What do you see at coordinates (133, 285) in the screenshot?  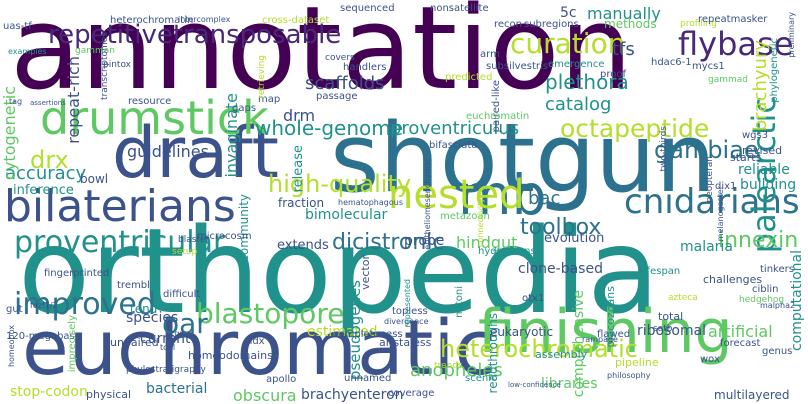 I see `word-trembl: trembl` at bounding box center [133, 285].